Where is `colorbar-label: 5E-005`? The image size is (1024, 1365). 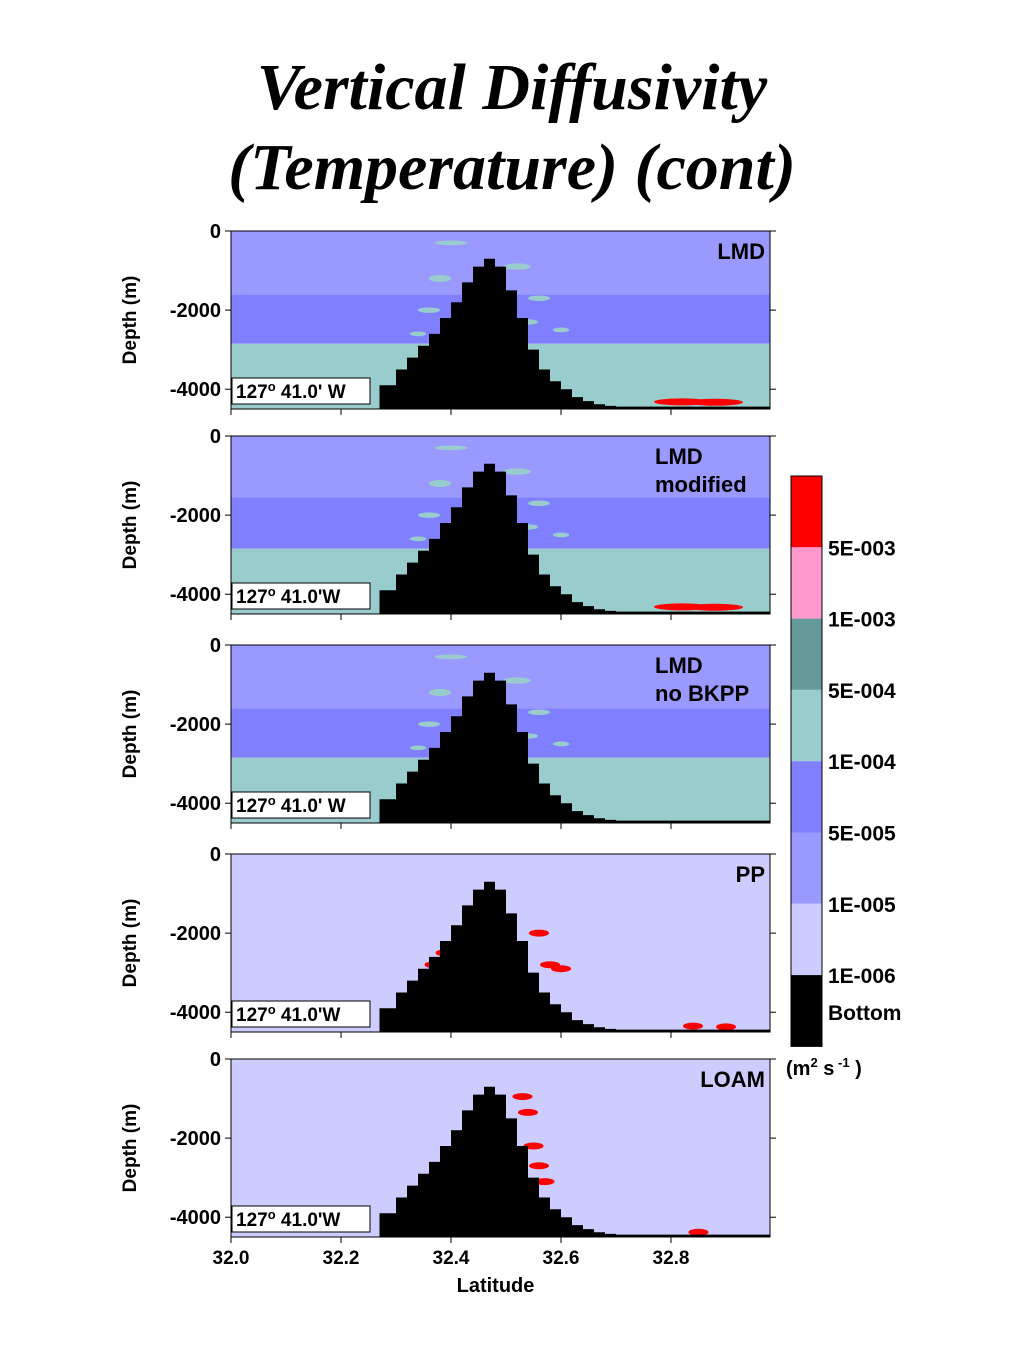
colorbar-label: 5E-005 is located at coordinates (862, 834).